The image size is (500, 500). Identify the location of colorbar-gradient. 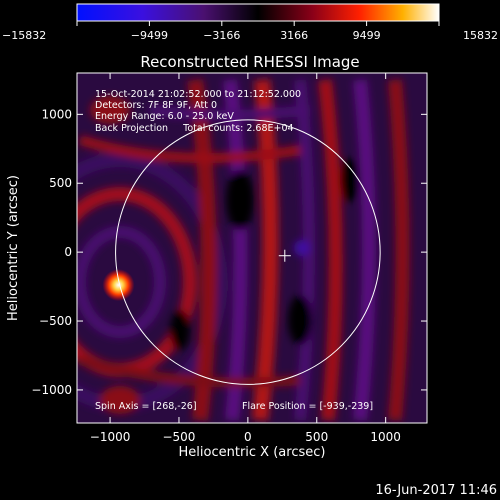
(258, 12).